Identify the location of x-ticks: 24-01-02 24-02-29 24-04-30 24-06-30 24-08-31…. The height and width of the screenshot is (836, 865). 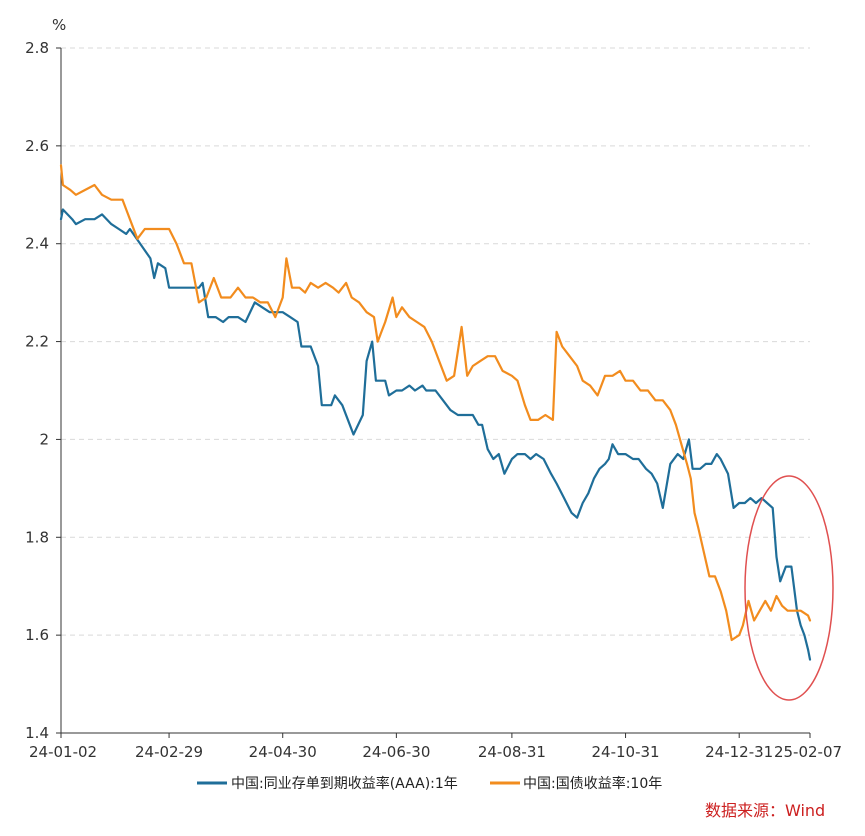
(435, 747).